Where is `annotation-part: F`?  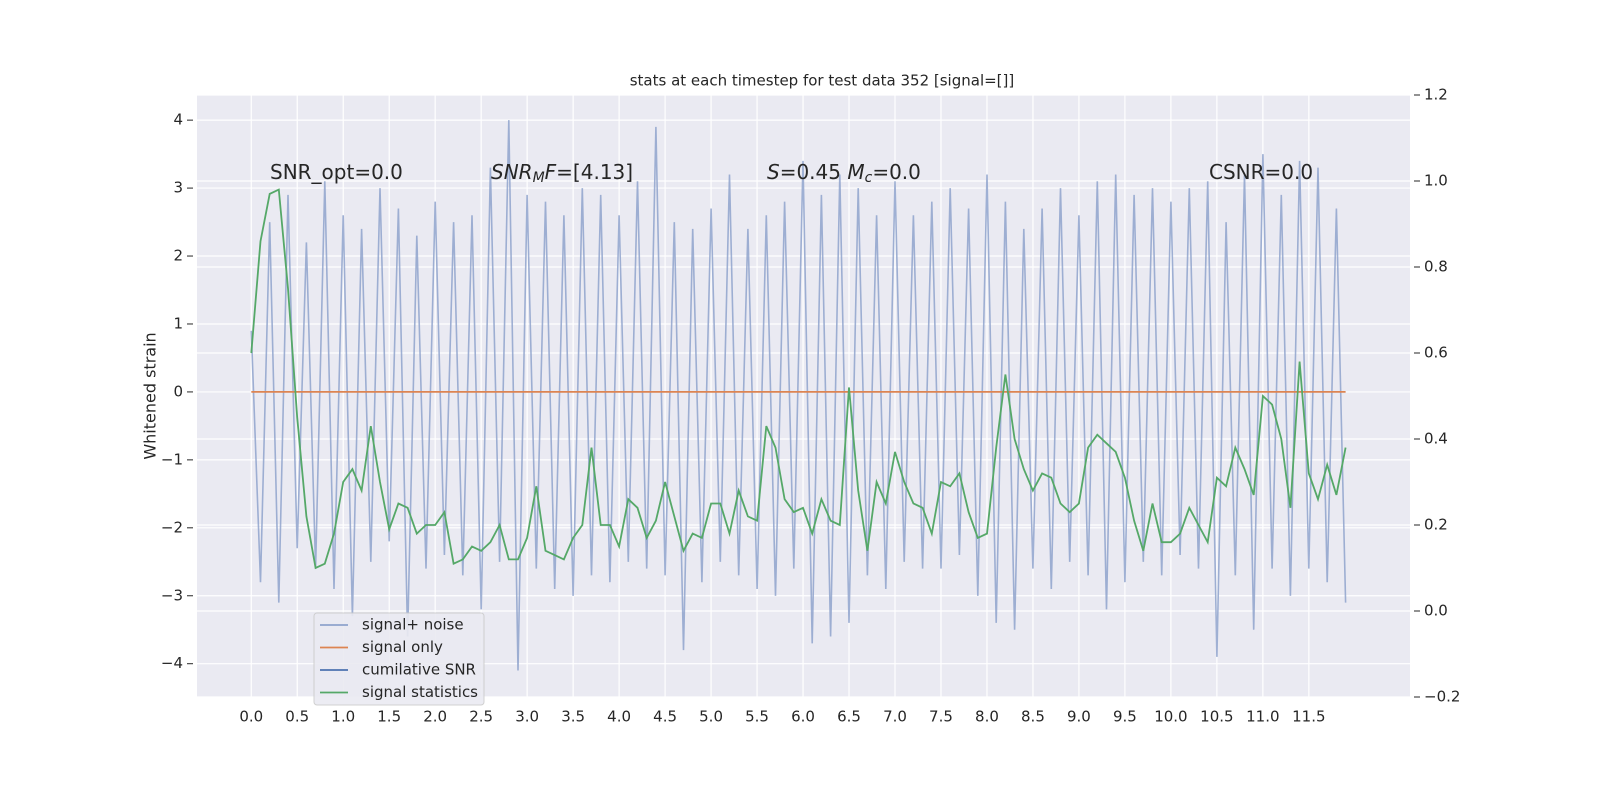
annotation-part: F is located at coordinates (551, 172).